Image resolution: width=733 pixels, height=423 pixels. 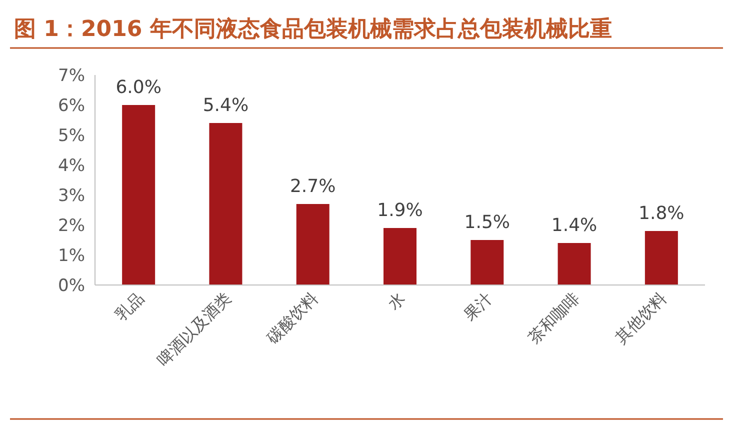 What do you see at coordinates (400, 210) in the screenshot?
I see `data-label: 1.9%` at bounding box center [400, 210].